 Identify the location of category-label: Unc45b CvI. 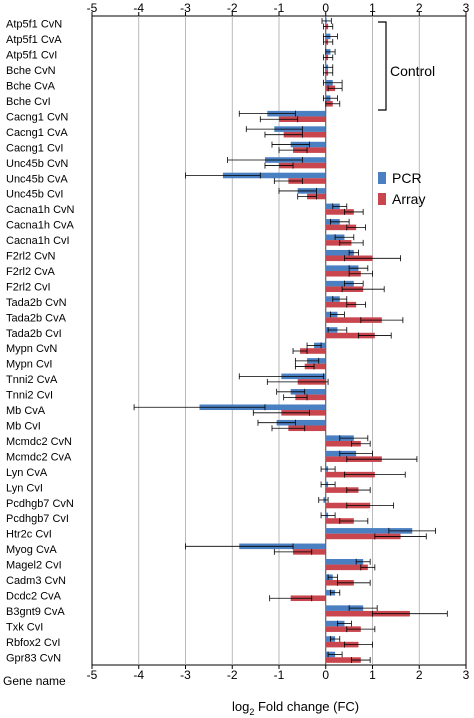
(34, 195).